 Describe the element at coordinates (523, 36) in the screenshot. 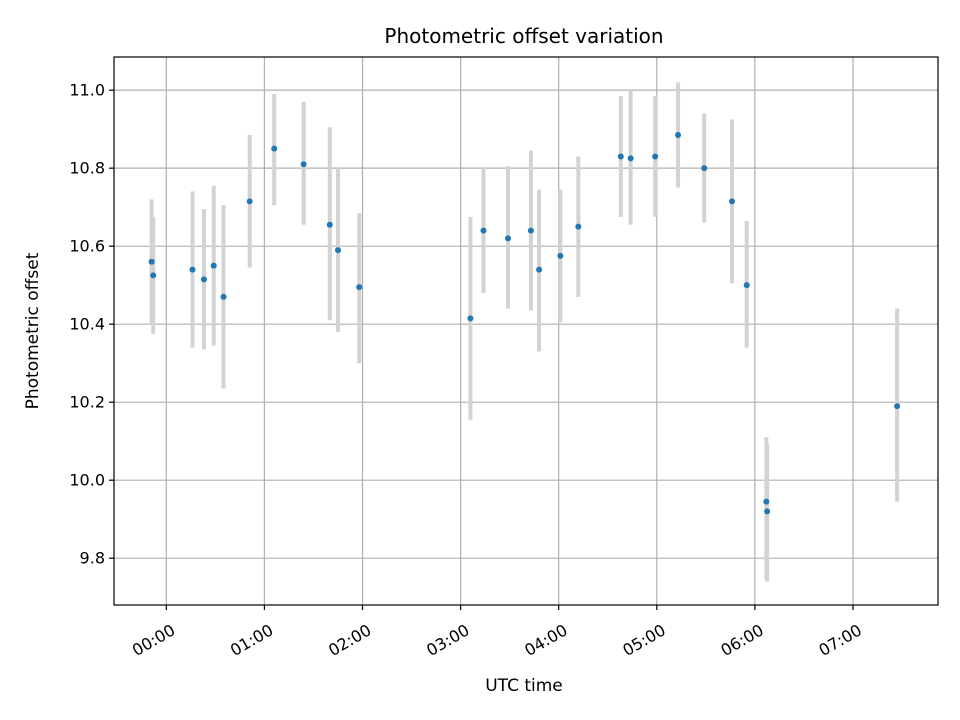

I see `chart-title: Photometric offset variation` at that location.